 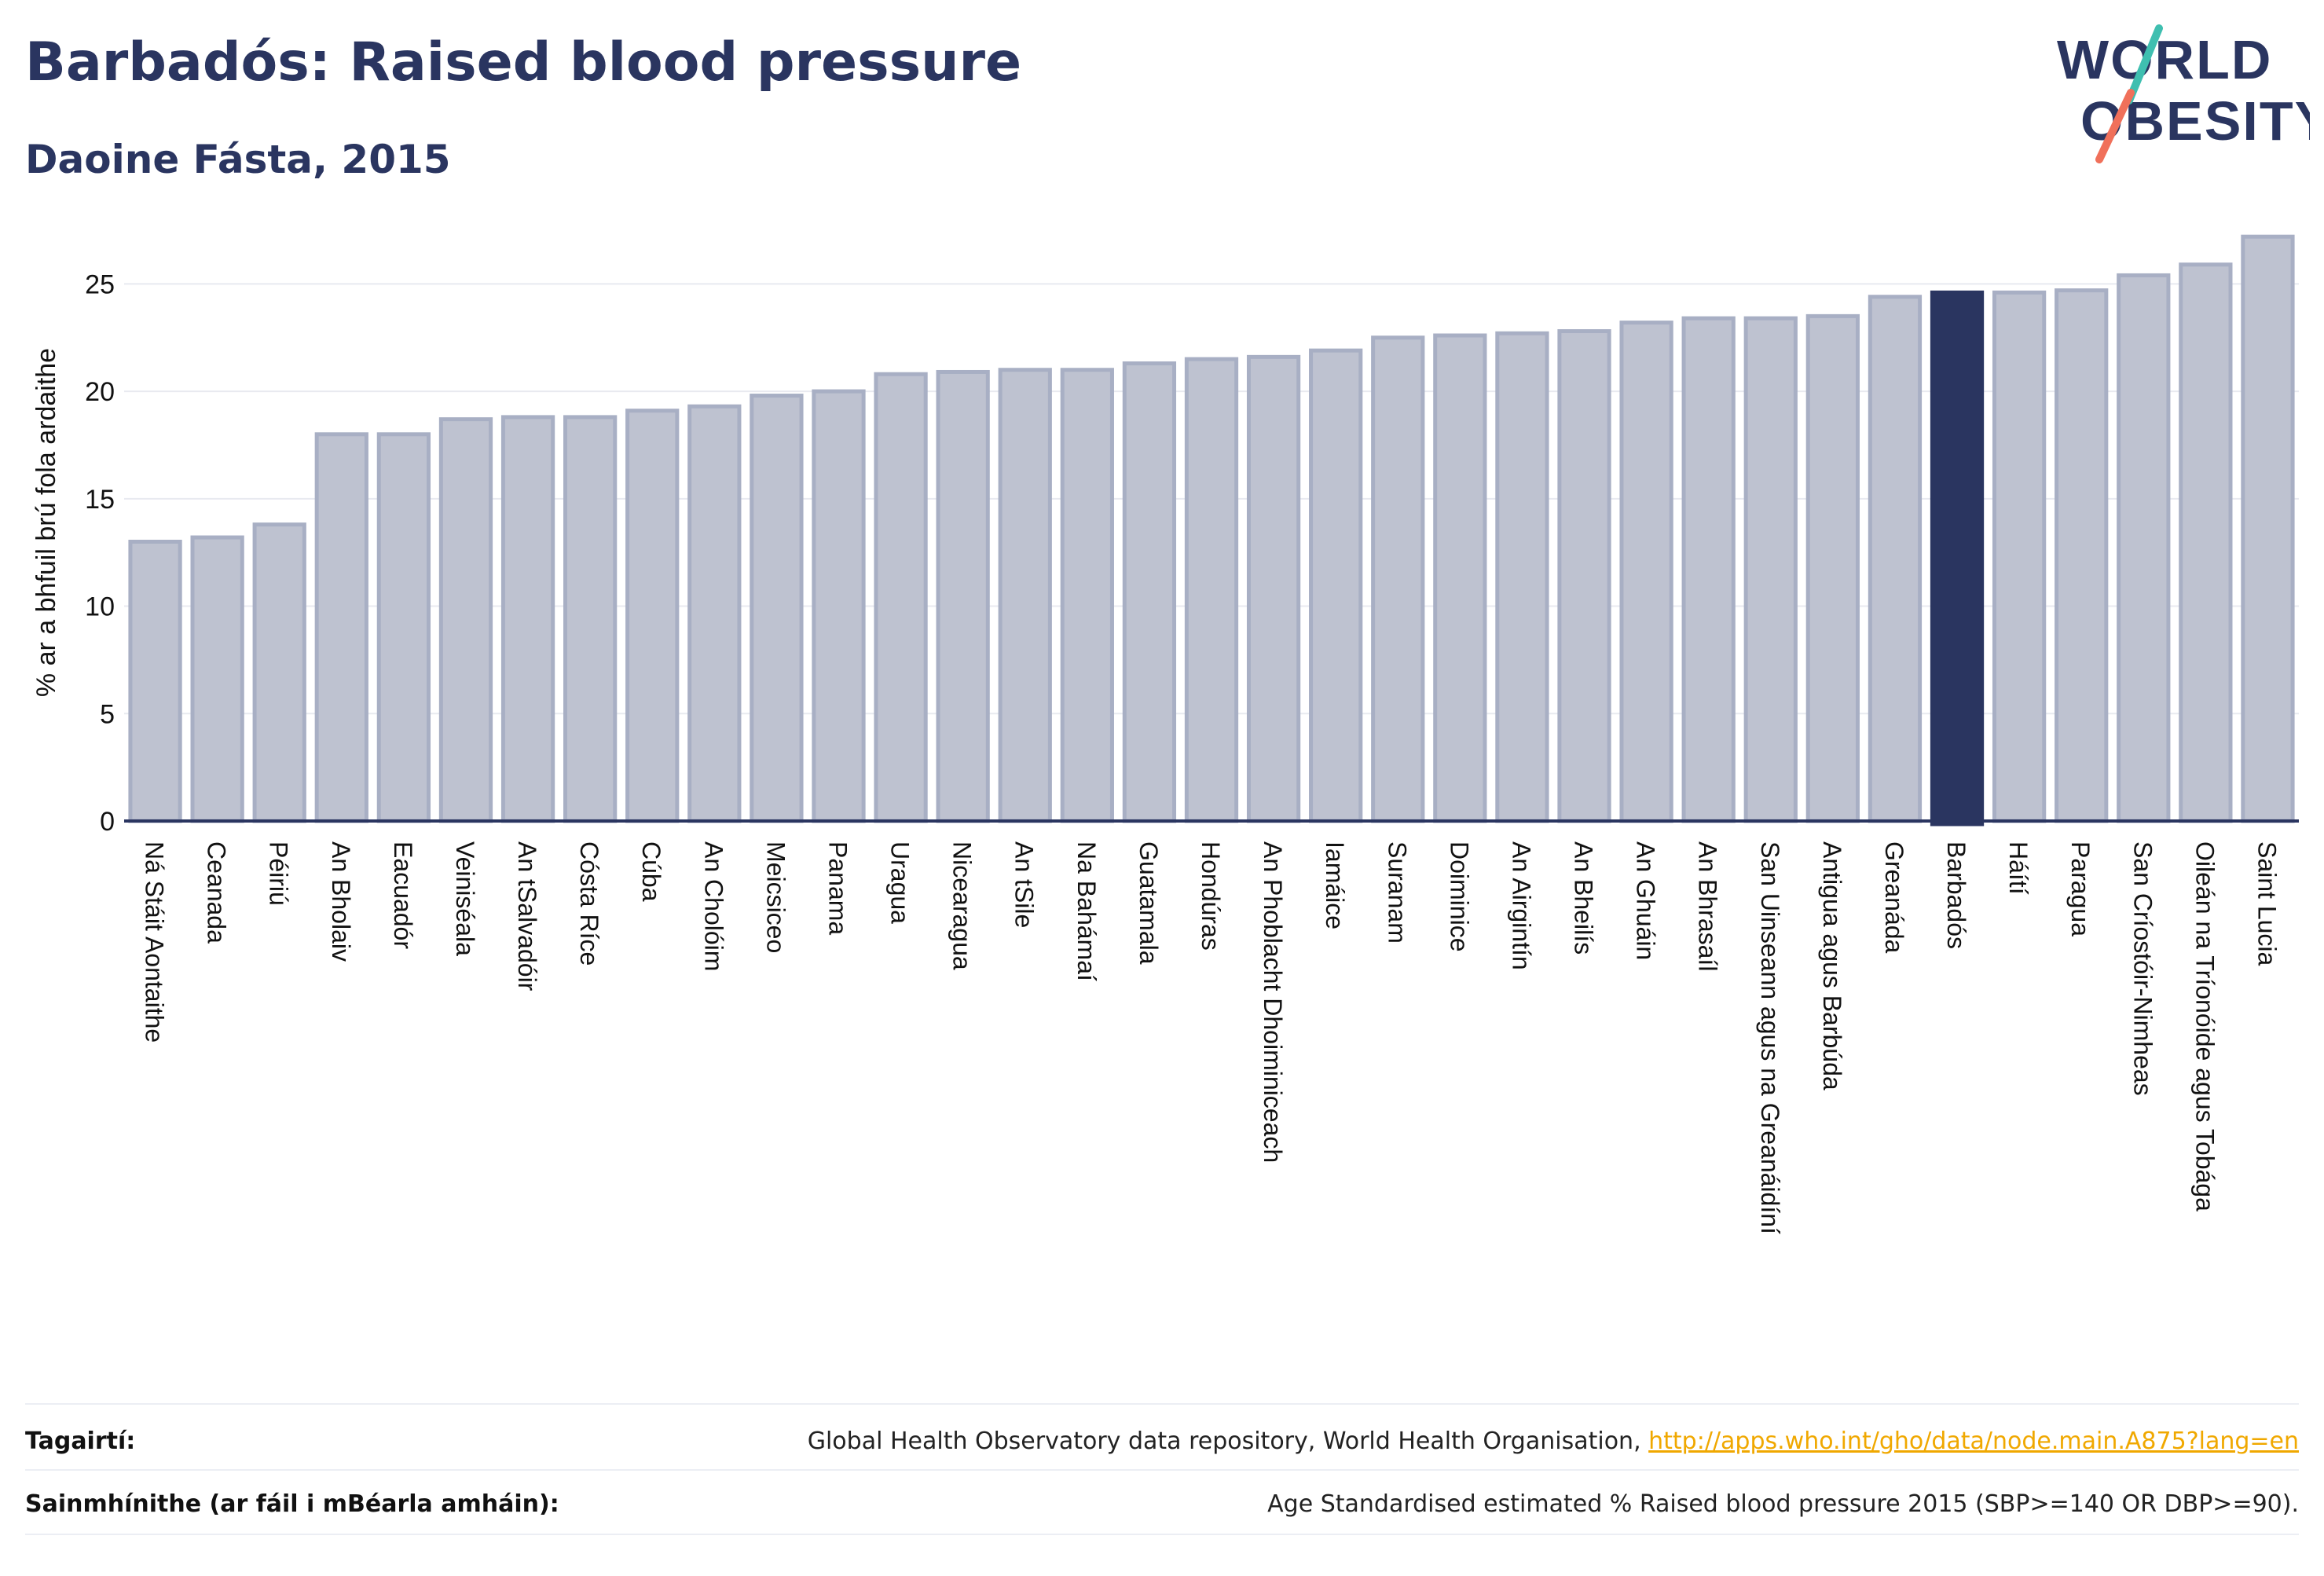 What do you see at coordinates (341, 901) in the screenshot?
I see `x-tick-label: An Bholaiv` at bounding box center [341, 901].